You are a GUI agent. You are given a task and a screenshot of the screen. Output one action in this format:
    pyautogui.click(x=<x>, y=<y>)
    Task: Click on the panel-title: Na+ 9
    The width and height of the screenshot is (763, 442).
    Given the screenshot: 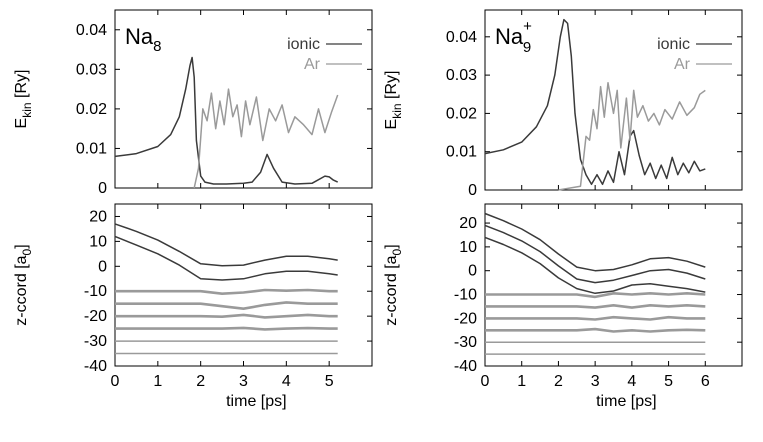 What is the action you would take?
    pyautogui.click(x=513, y=37)
    